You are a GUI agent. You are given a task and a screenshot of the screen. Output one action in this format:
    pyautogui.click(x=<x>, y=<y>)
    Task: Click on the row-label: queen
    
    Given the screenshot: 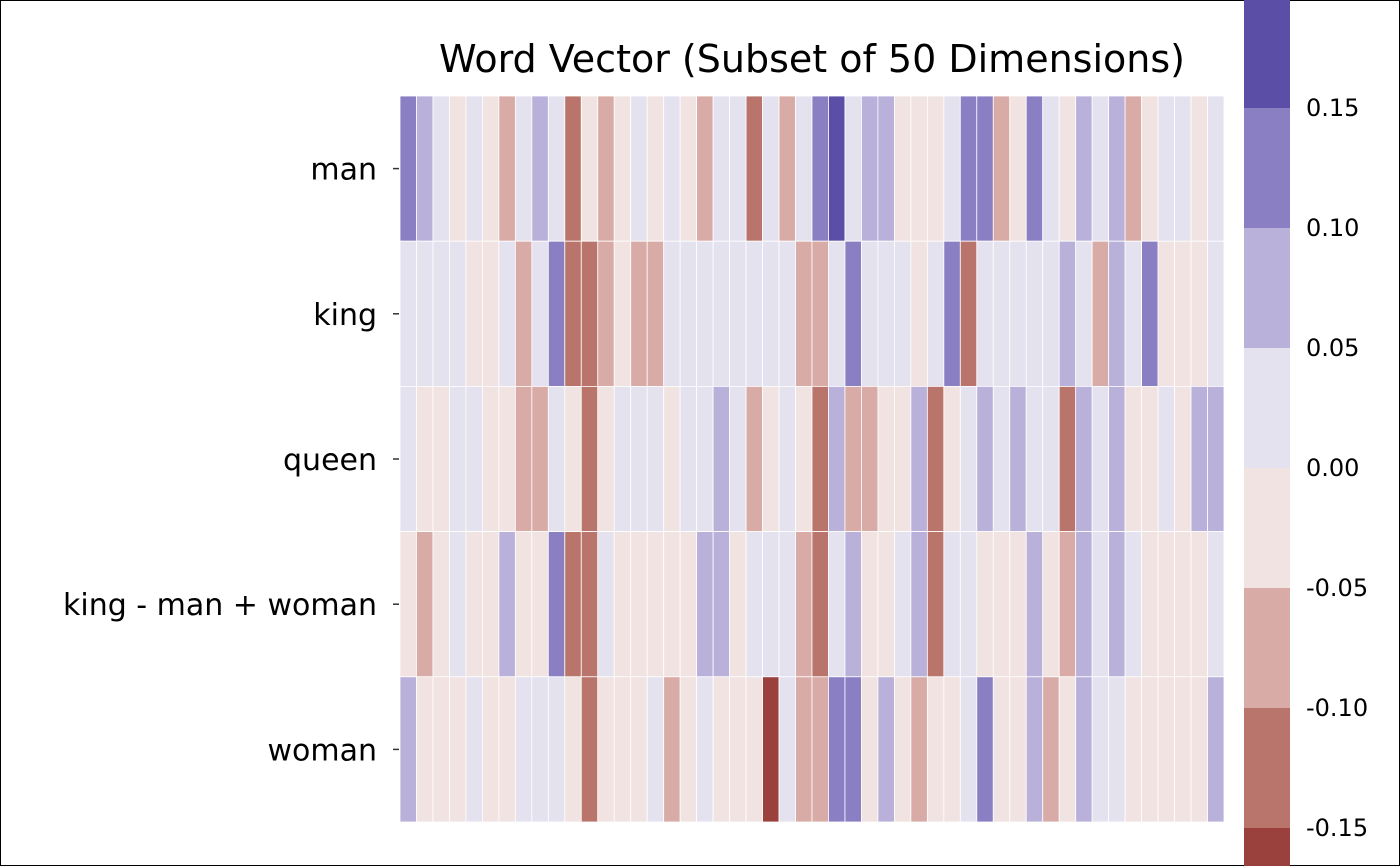 What is the action you would take?
    pyautogui.click(x=330, y=460)
    